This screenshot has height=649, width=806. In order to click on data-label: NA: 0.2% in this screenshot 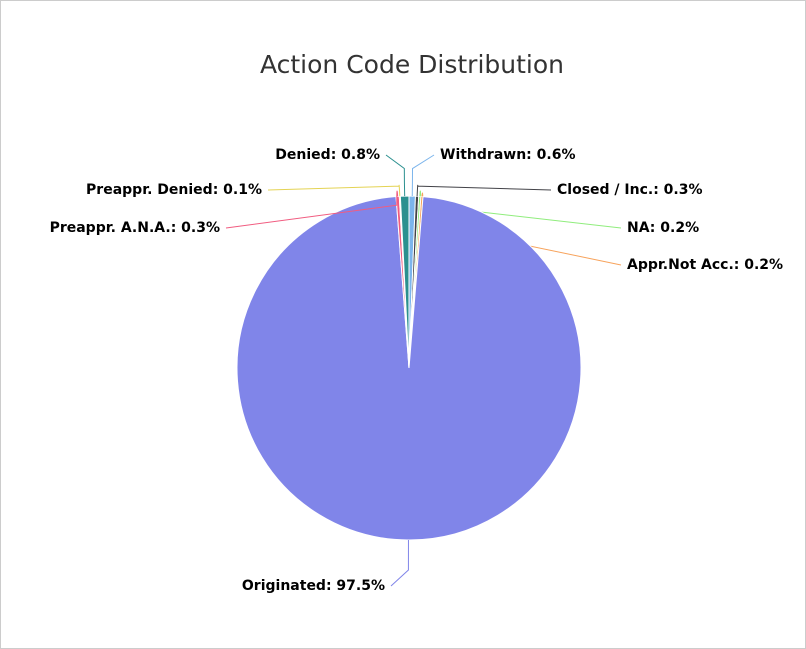, I will do `click(663, 228)`.